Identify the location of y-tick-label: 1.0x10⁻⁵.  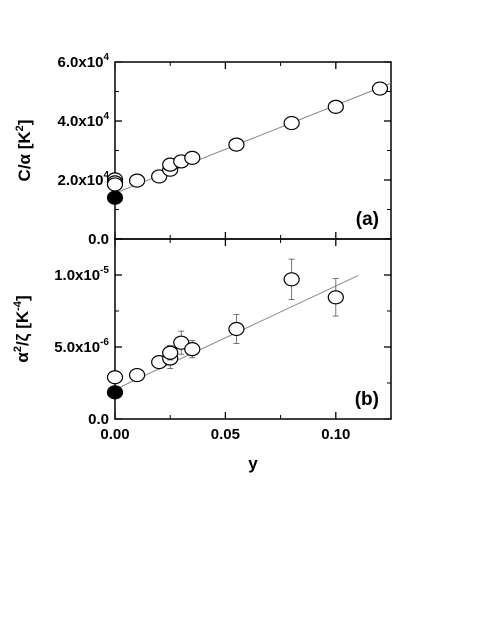
(81, 274).